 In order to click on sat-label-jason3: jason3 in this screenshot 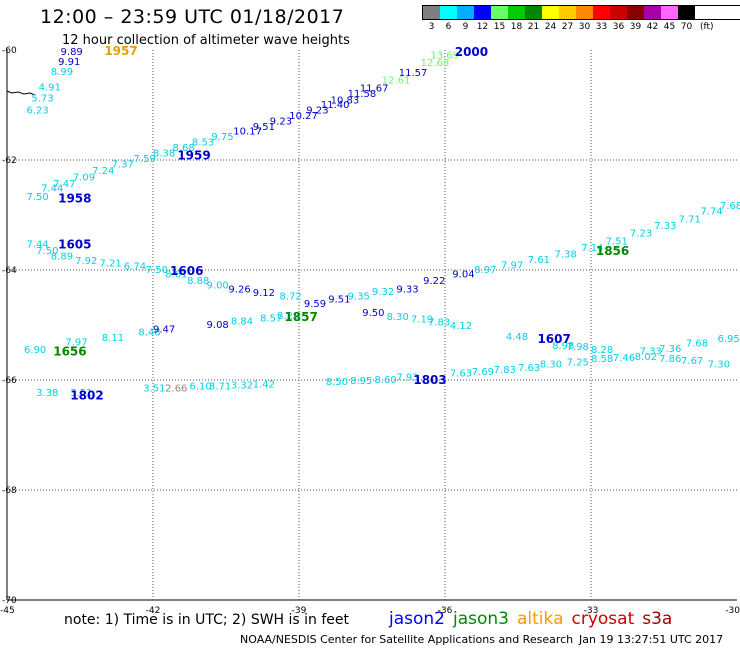, I will do `click(481, 619)`.